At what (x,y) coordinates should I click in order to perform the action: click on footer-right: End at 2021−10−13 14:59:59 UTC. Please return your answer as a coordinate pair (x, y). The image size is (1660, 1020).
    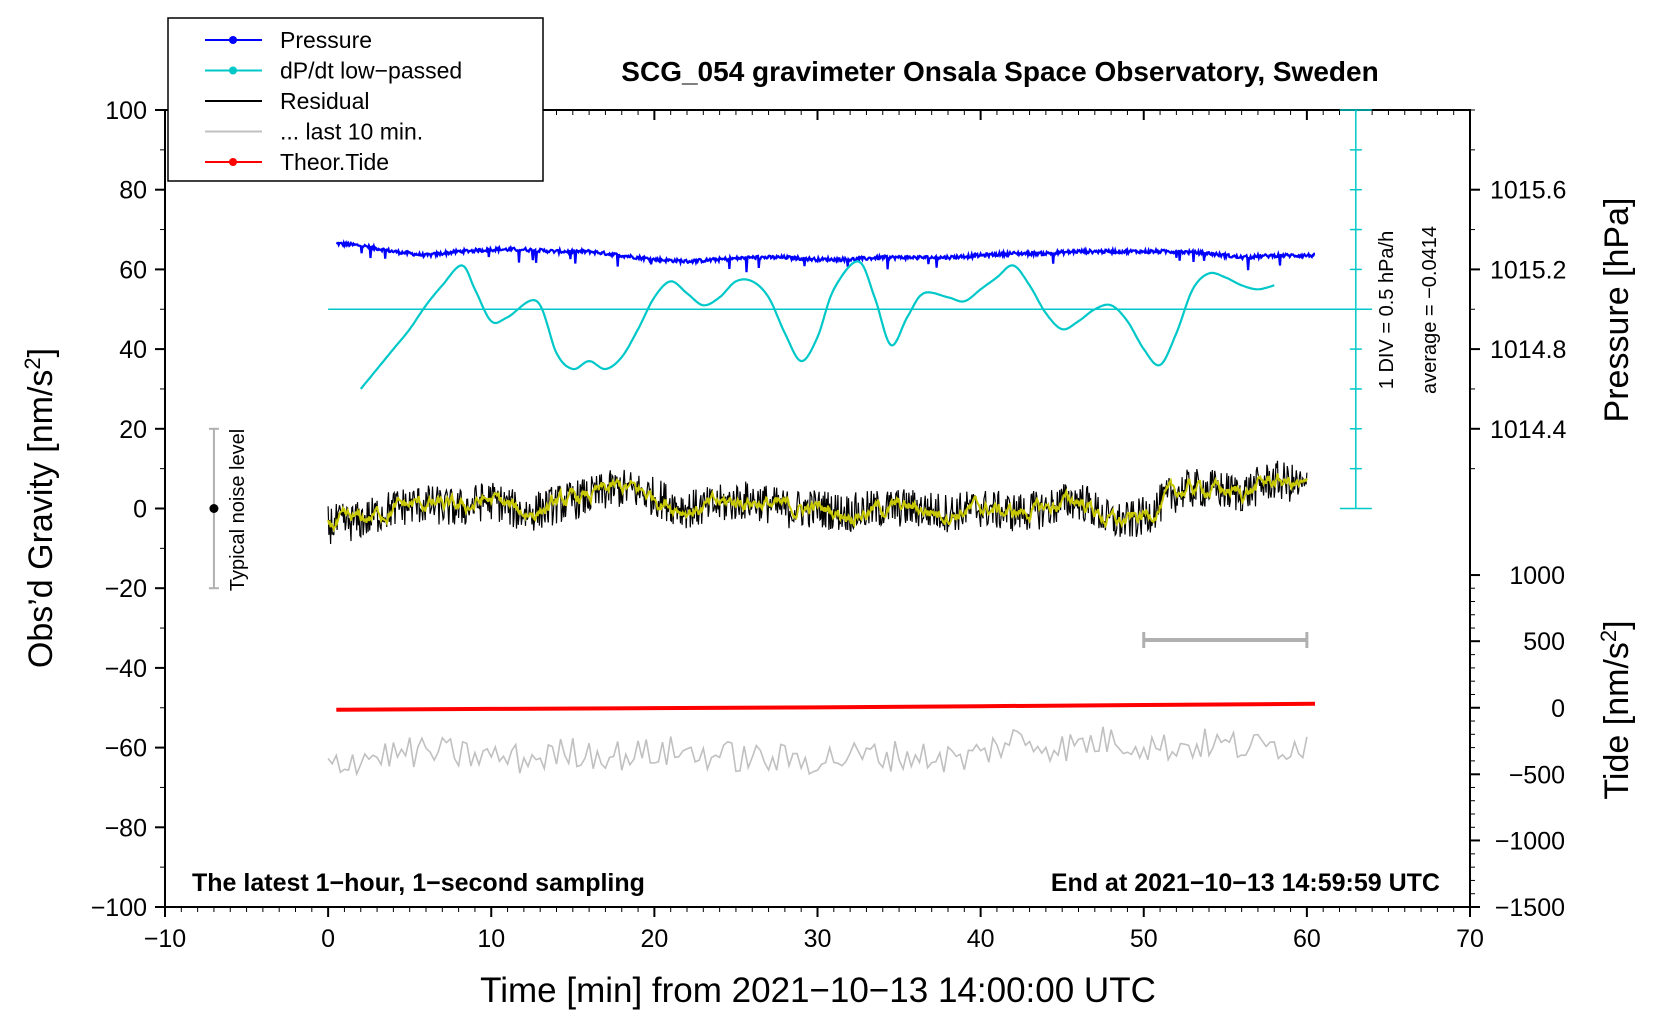
    Looking at the image, I should click on (1245, 883).